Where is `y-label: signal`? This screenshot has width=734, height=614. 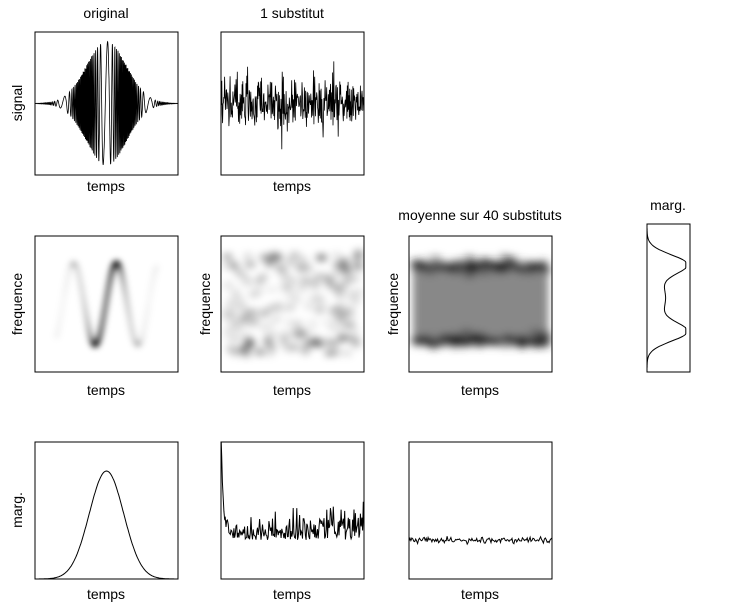 y-label: signal is located at coordinates (17, 103).